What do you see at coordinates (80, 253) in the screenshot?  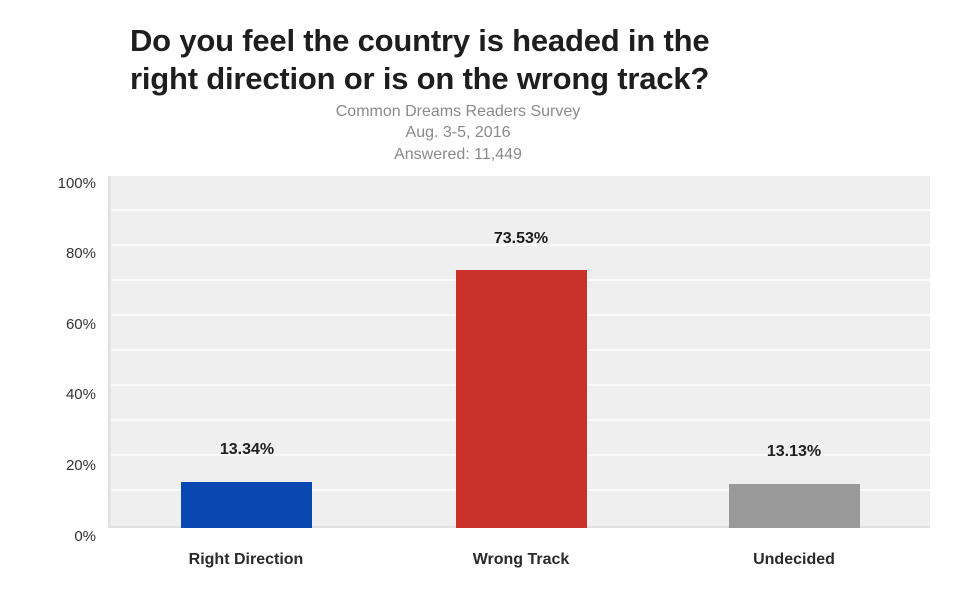 I see `y-tick-80: 80%` at bounding box center [80, 253].